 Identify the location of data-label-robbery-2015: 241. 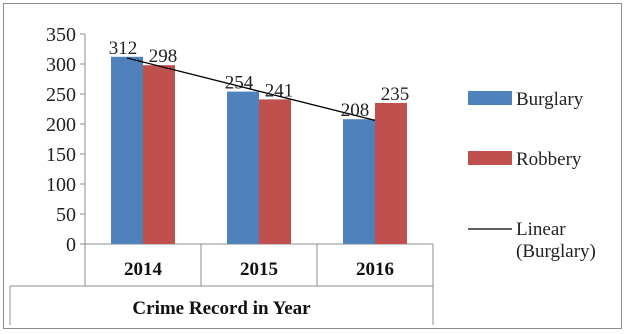
(279, 90).